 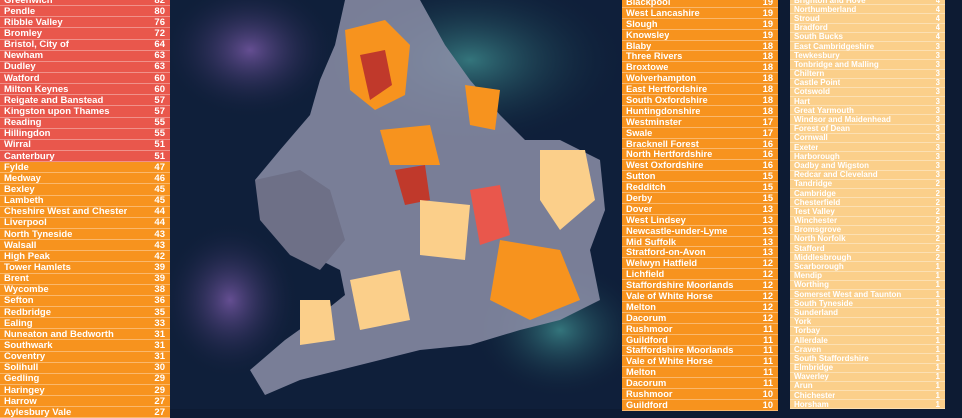 I want to click on district-value: 80, so click(x=159, y=11).